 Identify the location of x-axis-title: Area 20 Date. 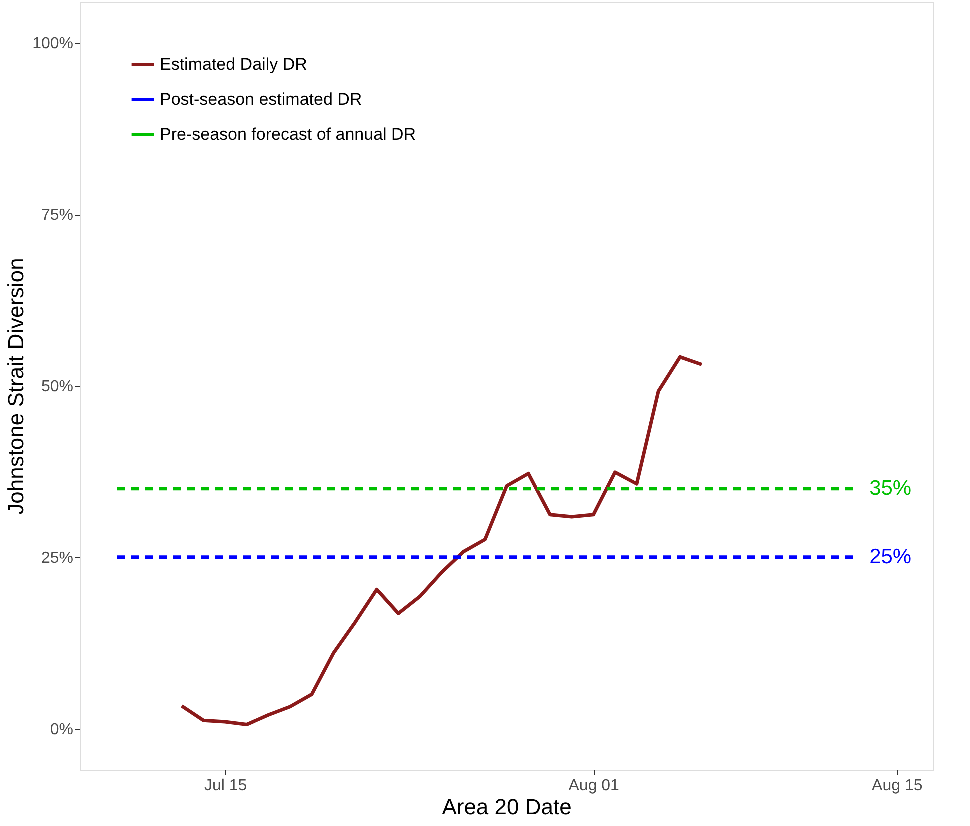
(507, 807).